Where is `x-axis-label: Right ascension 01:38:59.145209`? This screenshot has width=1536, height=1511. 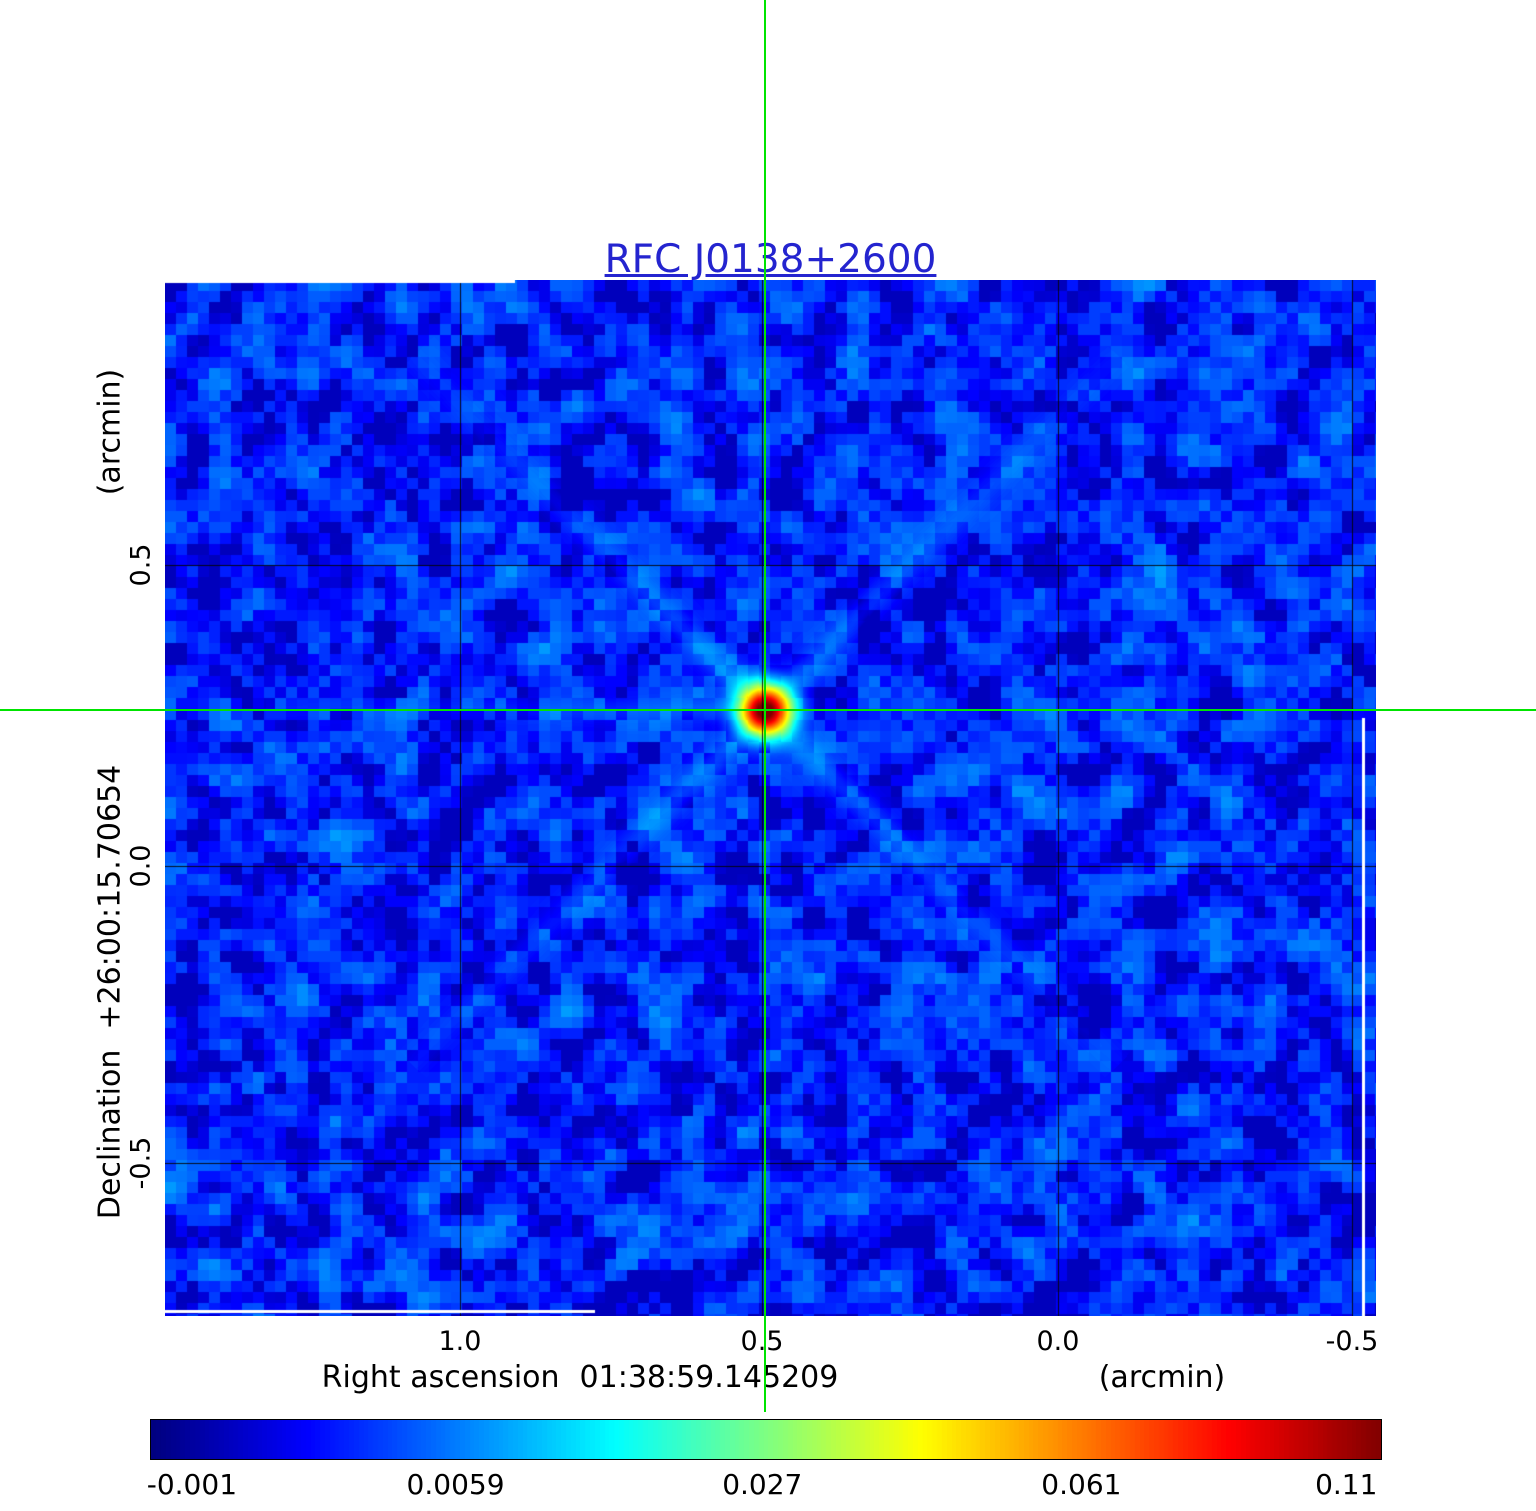 x-axis-label: Right ascension 01:38:59.145209 is located at coordinates (580, 1377).